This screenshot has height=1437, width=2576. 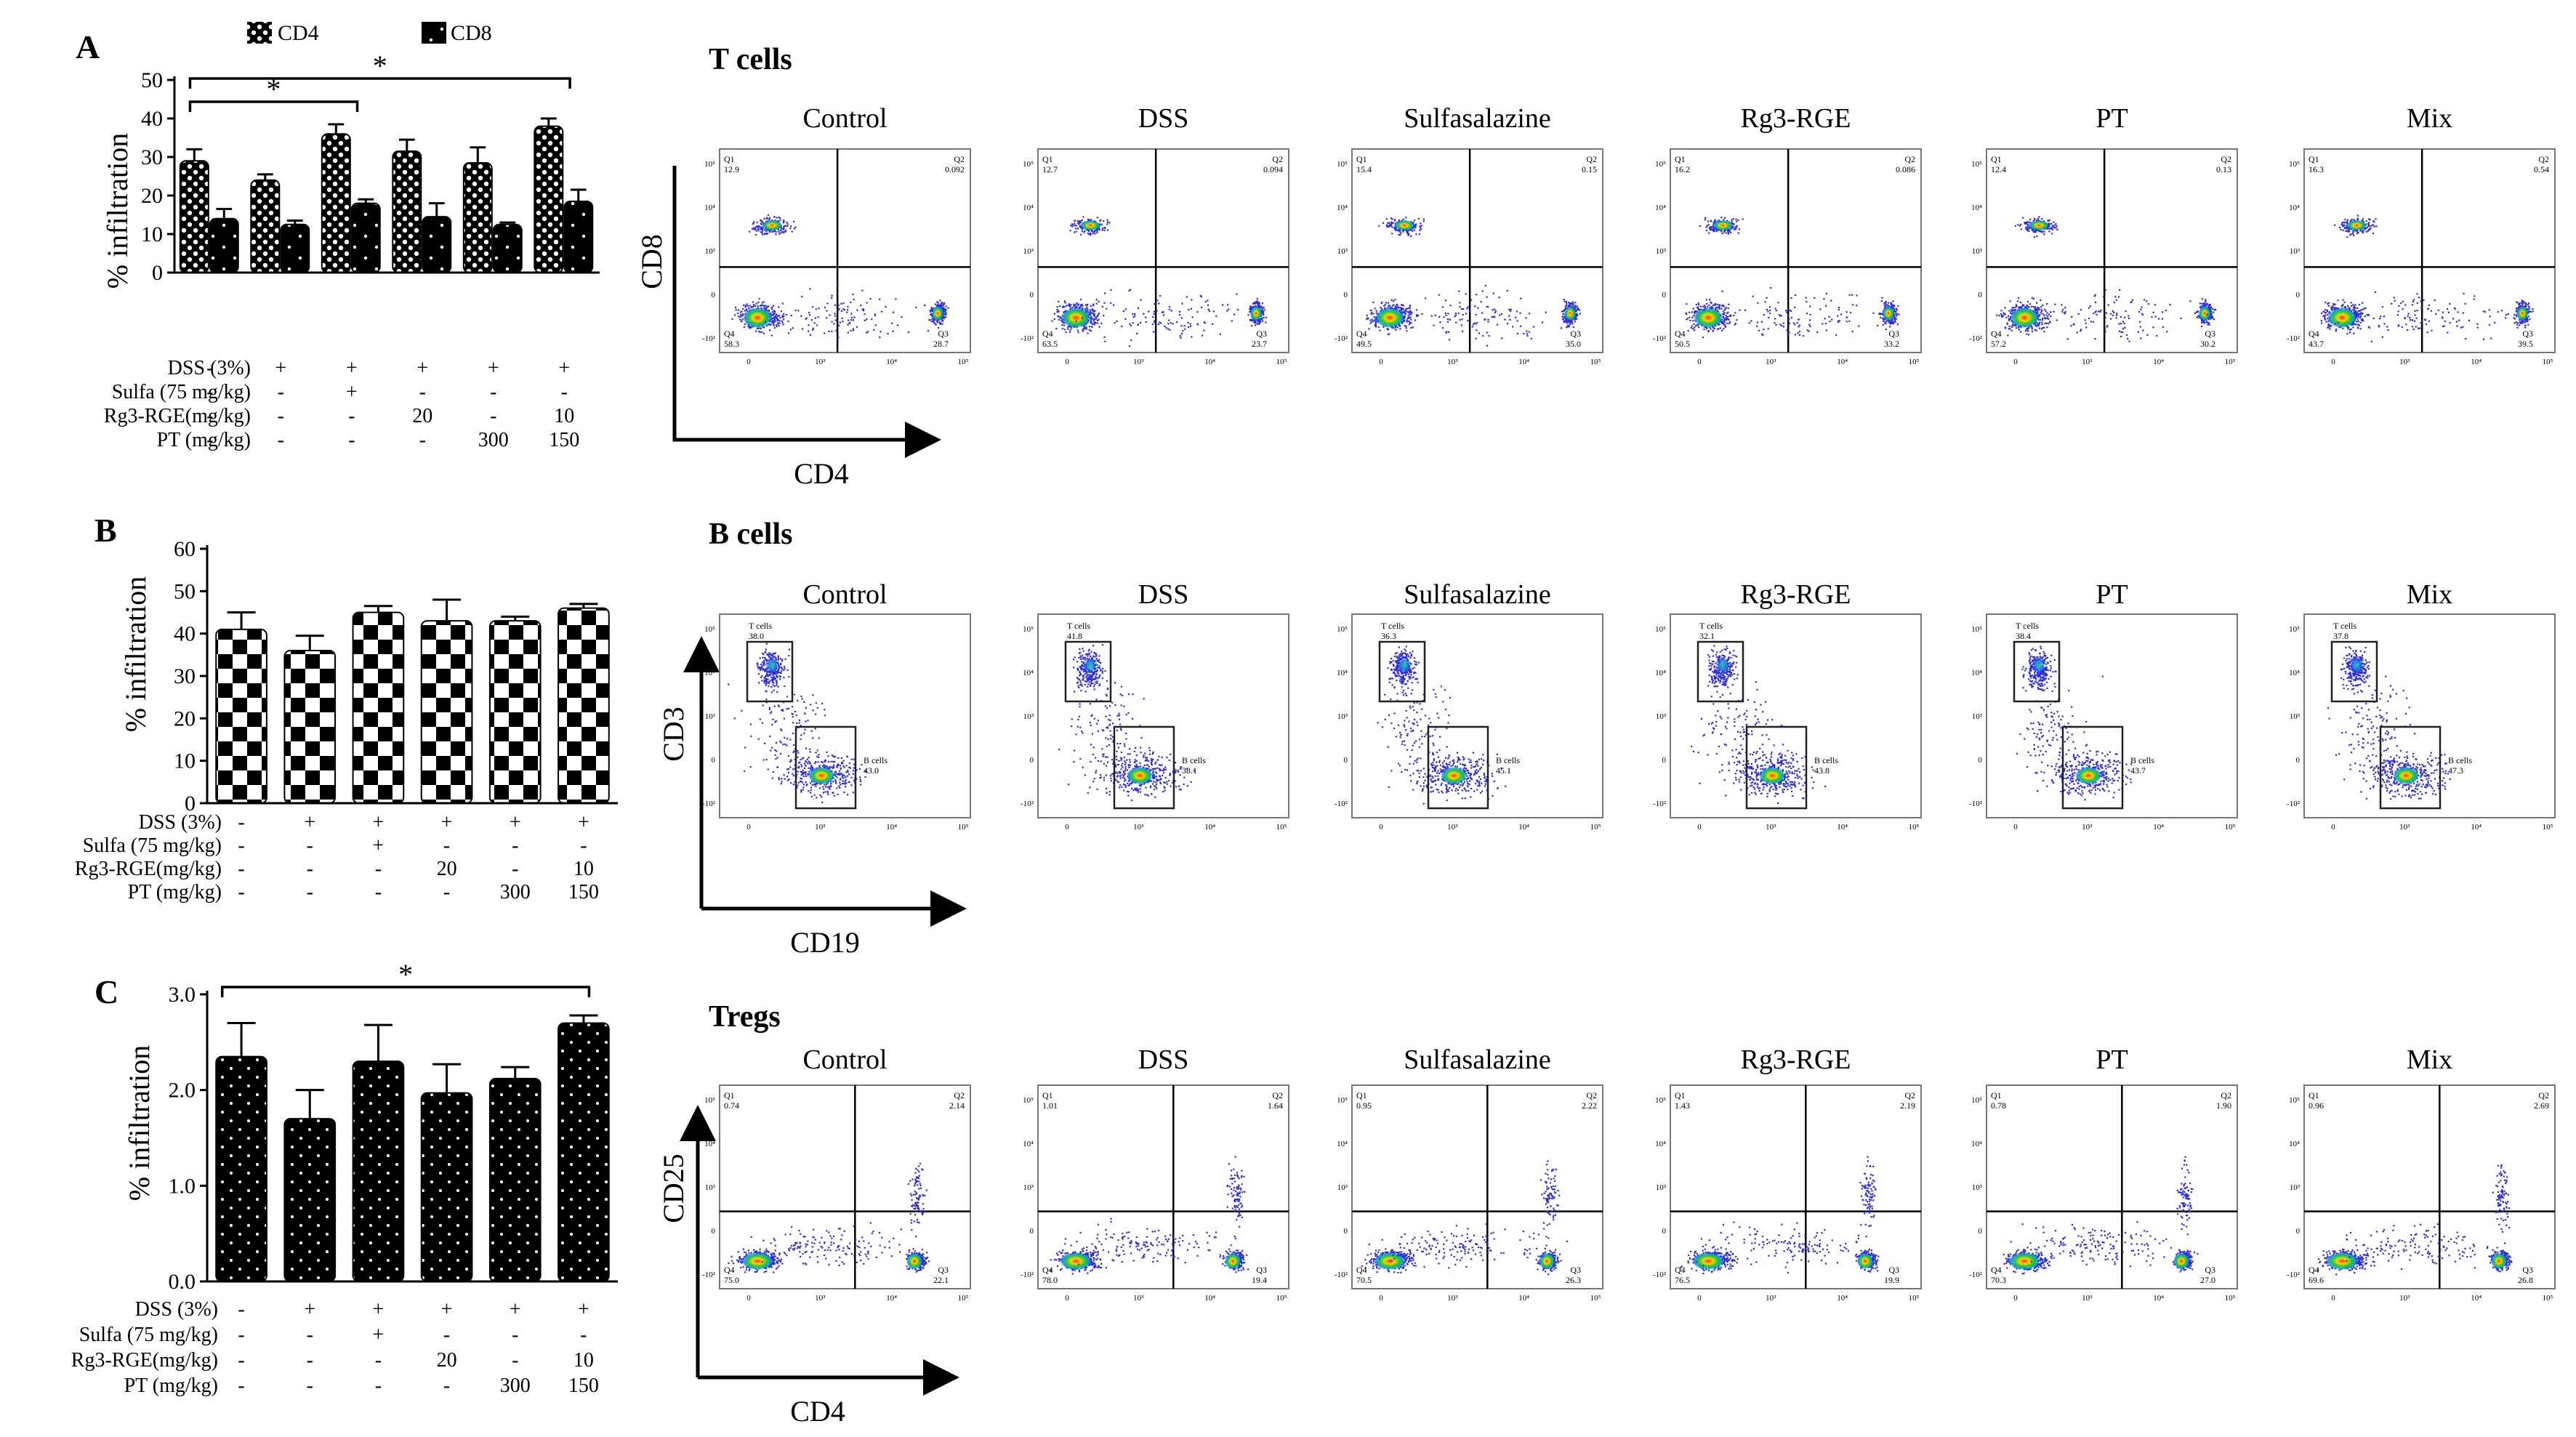 I want to click on quadrant-value: 16.2, so click(x=1682, y=169).